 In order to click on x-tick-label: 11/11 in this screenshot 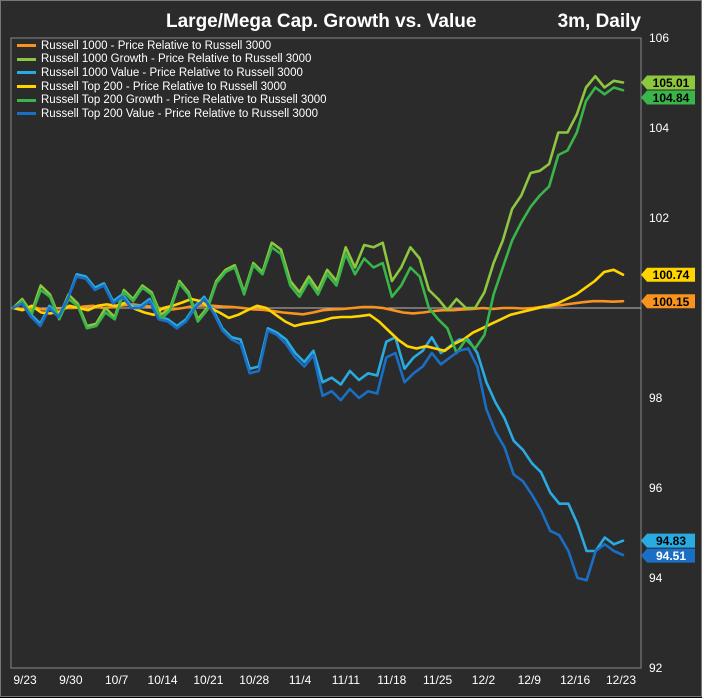, I will do `click(346, 680)`.